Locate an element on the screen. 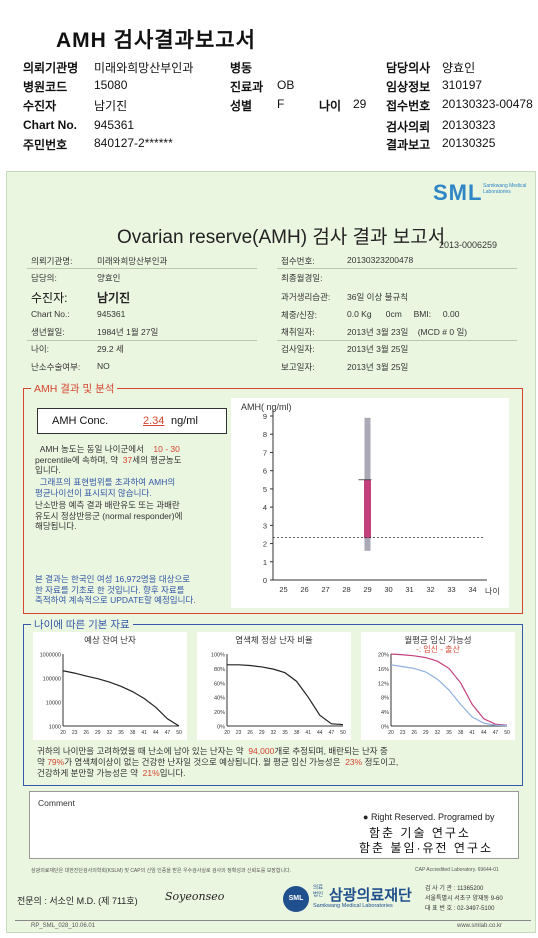 Image resolution: width=538 pixels, height=938 pixels. mini-y-tick-label: 100% is located at coordinates (218, 656).